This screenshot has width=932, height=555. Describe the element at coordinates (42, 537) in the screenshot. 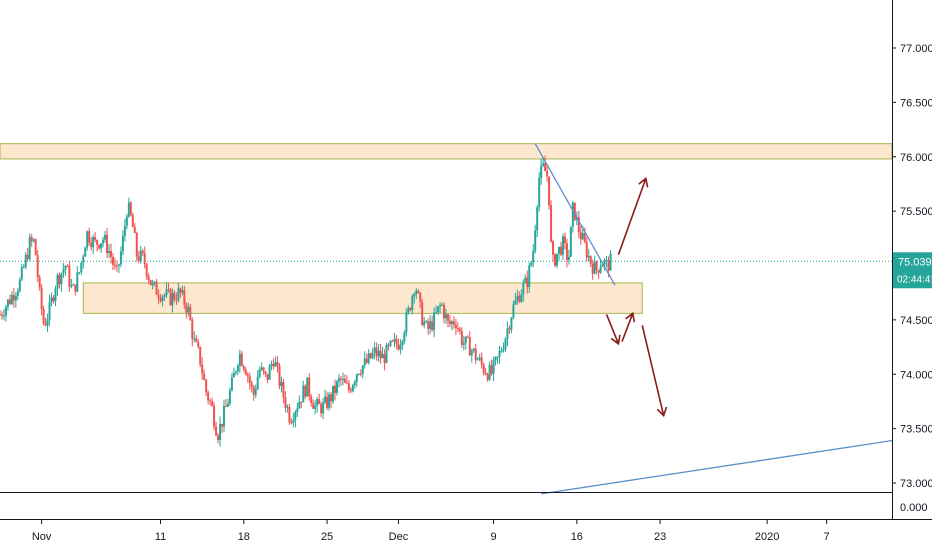

I see `time-tick-label: Nov` at that location.